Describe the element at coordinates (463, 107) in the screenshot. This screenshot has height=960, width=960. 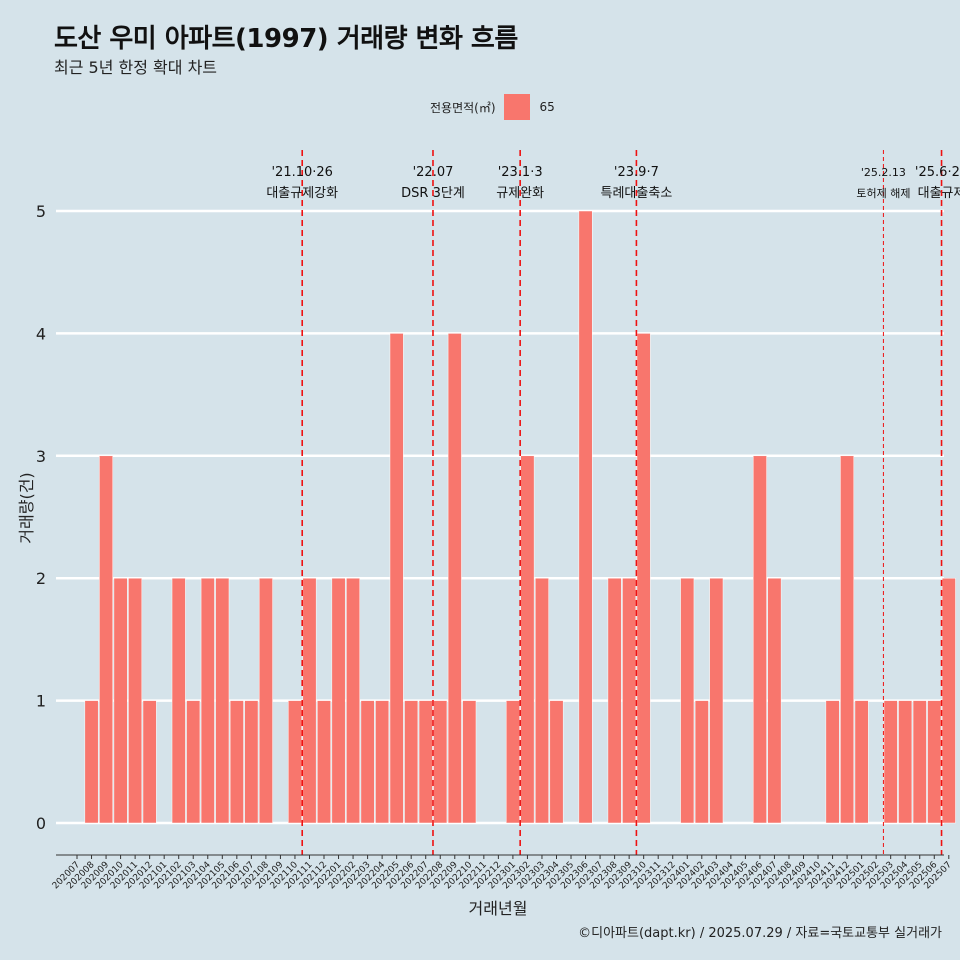
I see `legend-title: 전용면적(㎡)` at that location.